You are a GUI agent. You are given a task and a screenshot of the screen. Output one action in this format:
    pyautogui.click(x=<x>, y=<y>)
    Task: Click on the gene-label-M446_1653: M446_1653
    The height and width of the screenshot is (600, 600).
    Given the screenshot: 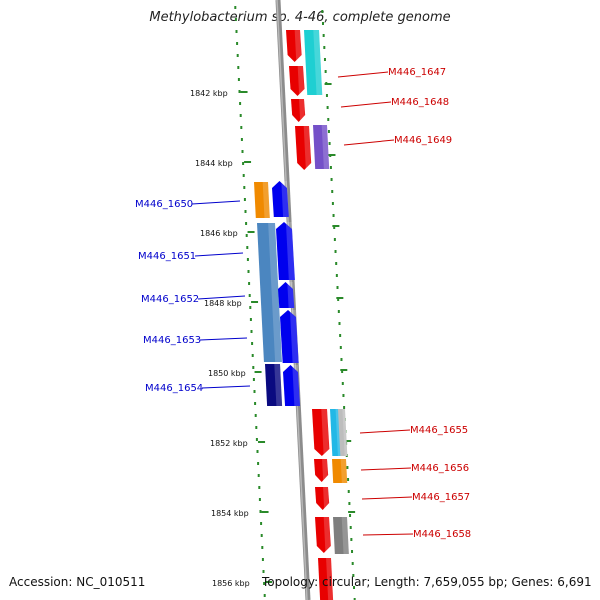 What is the action you would take?
    pyautogui.click(x=172, y=340)
    